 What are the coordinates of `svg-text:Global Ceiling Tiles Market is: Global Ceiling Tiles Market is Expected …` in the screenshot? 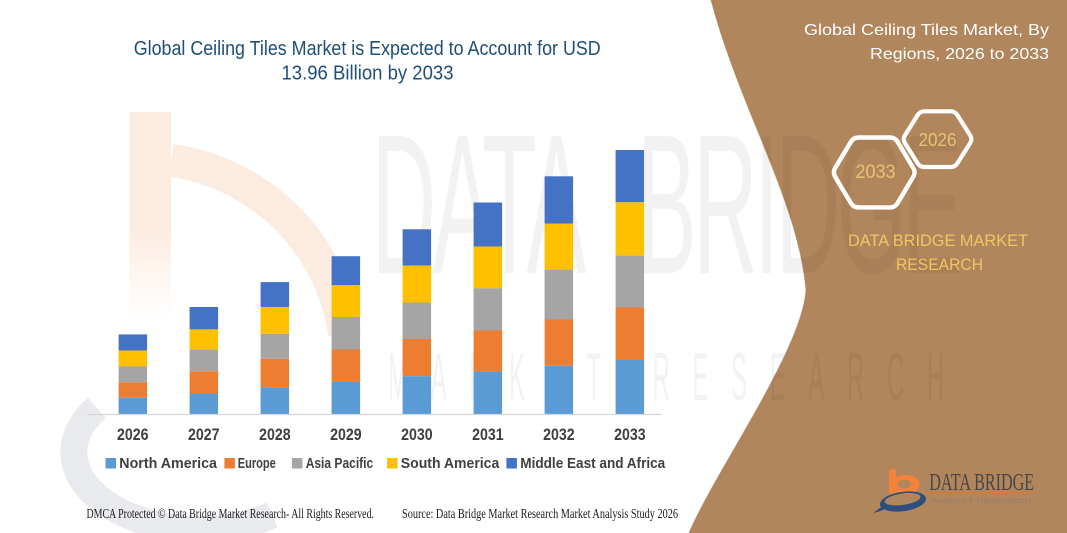 It's located at (367, 49).